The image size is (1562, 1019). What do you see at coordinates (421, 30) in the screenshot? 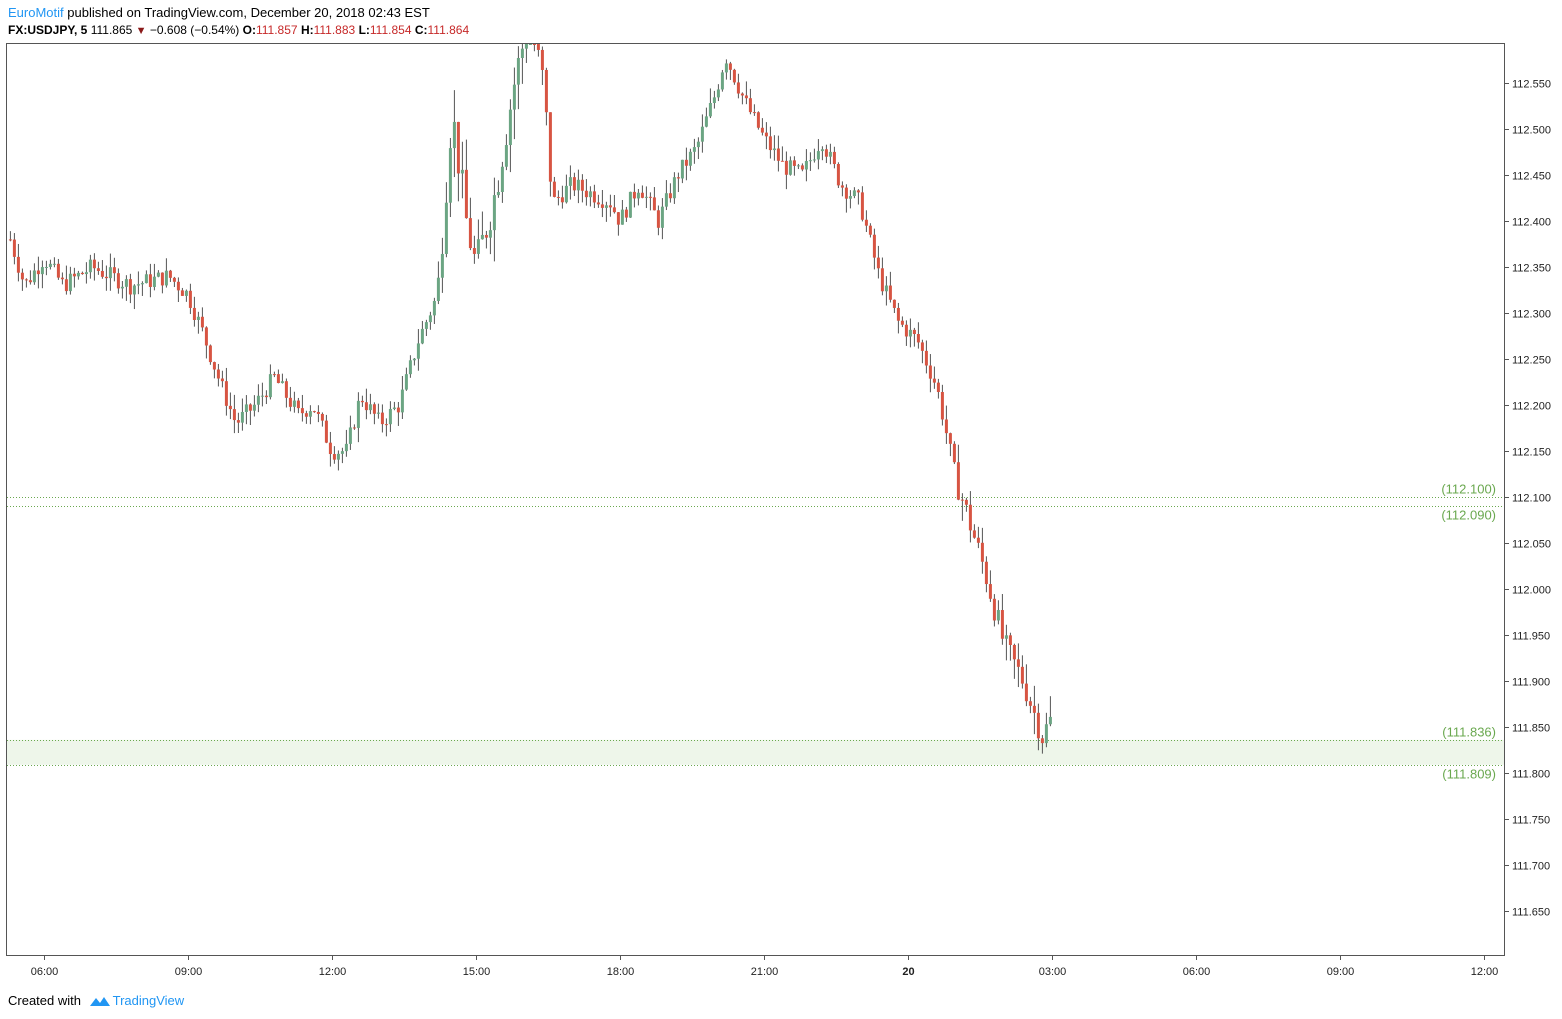
I see `close-label: C:` at bounding box center [421, 30].